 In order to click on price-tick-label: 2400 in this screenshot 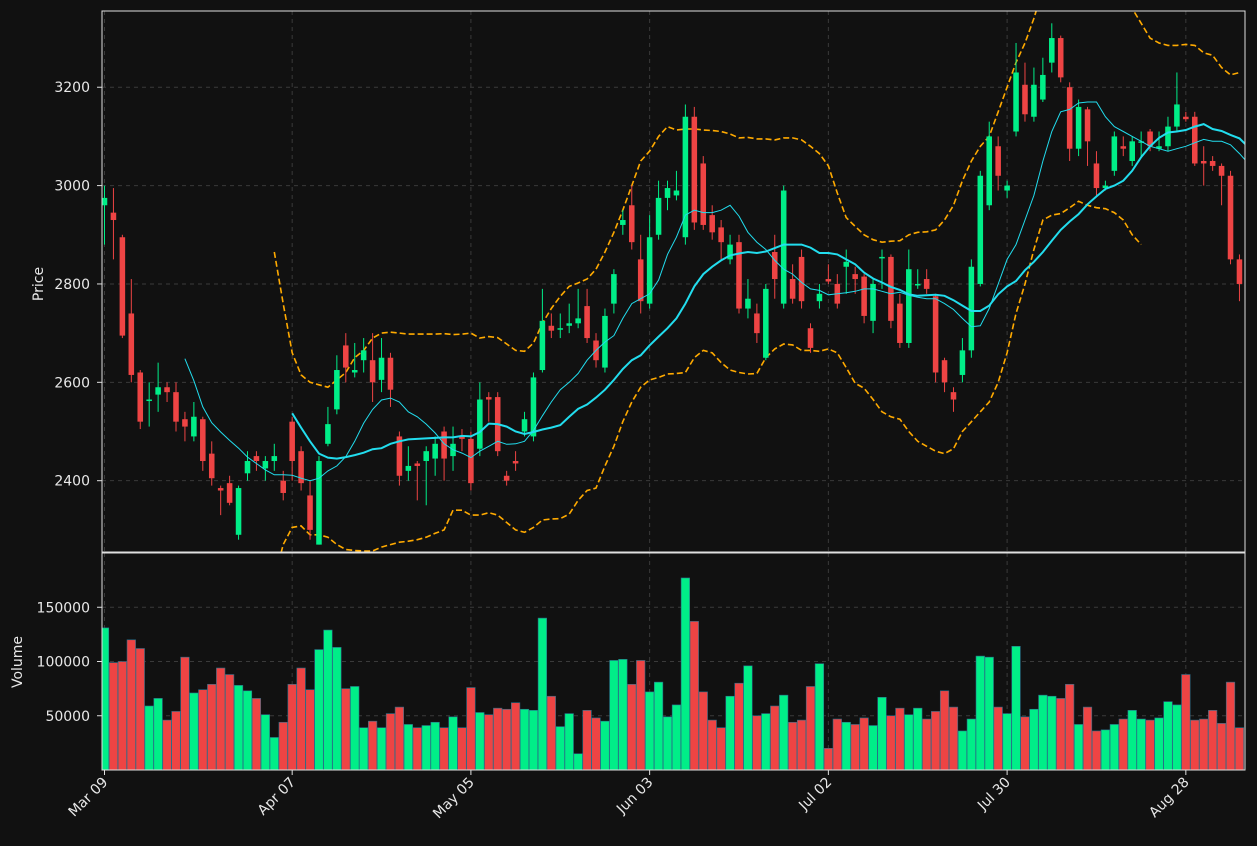, I will do `click(72, 482)`.